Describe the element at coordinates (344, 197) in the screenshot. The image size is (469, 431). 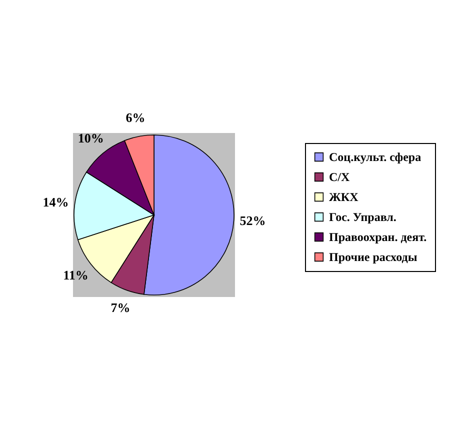
I see `legend-label: ЖКХ` at that location.